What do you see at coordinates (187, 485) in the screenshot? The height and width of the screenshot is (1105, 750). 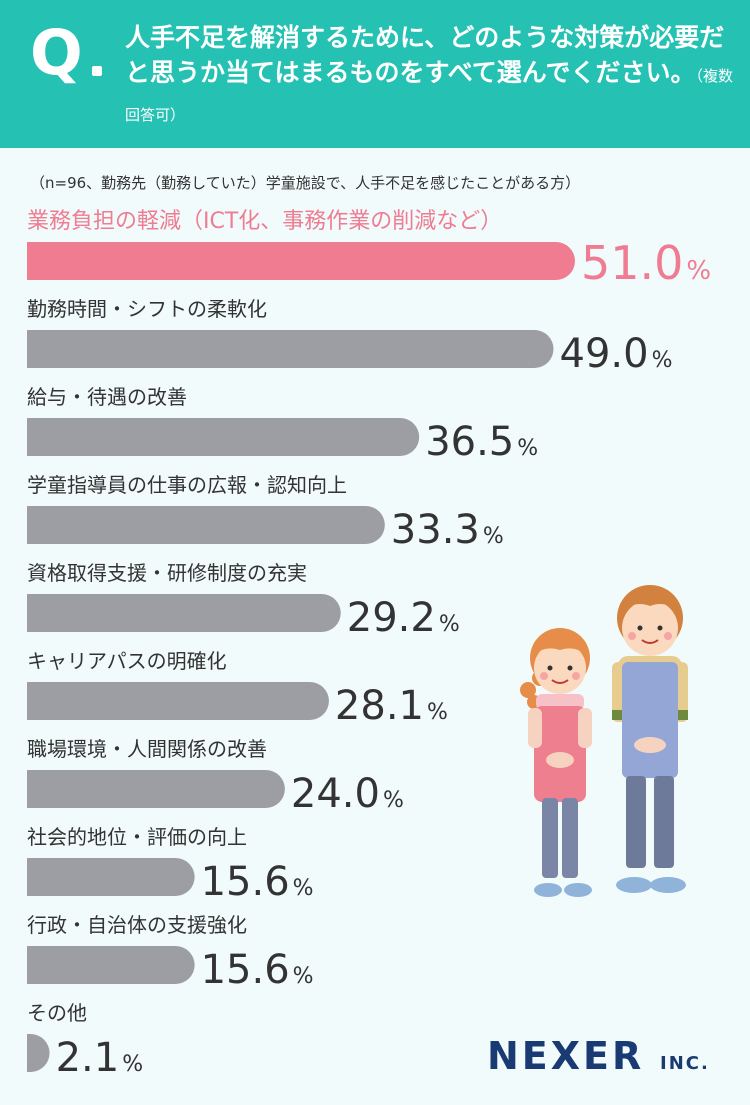 I see `category-label: 学童指導員の仕事の広報・認知向上` at bounding box center [187, 485].